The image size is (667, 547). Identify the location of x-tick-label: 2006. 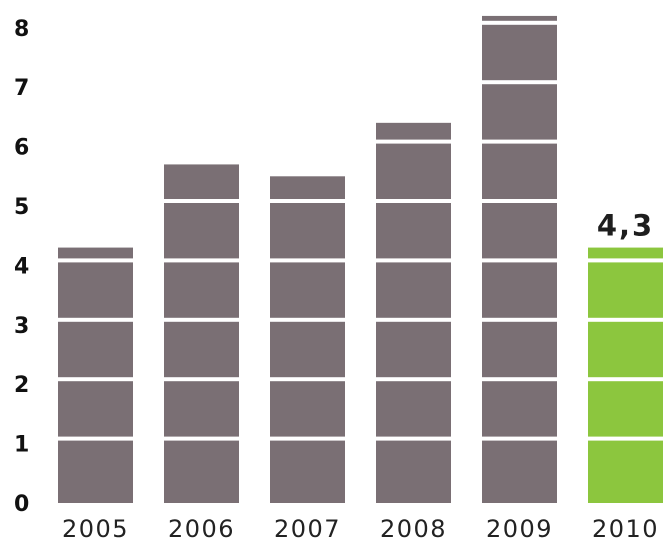
(201, 529).